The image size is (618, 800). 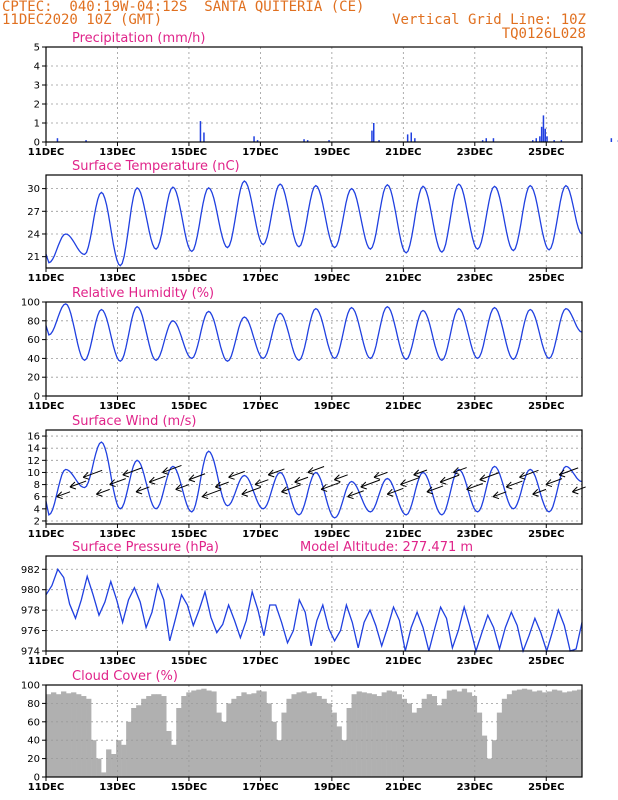 I want to click on panel-annotation: Model Altitude: 277.471 m, so click(x=386, y=547).